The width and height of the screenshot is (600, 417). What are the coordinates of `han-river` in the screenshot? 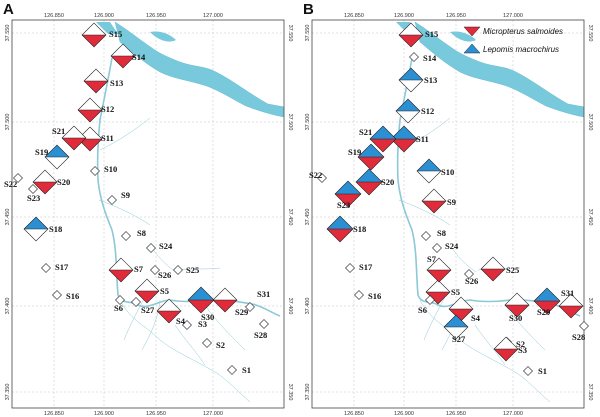 It's located at (199, 69).